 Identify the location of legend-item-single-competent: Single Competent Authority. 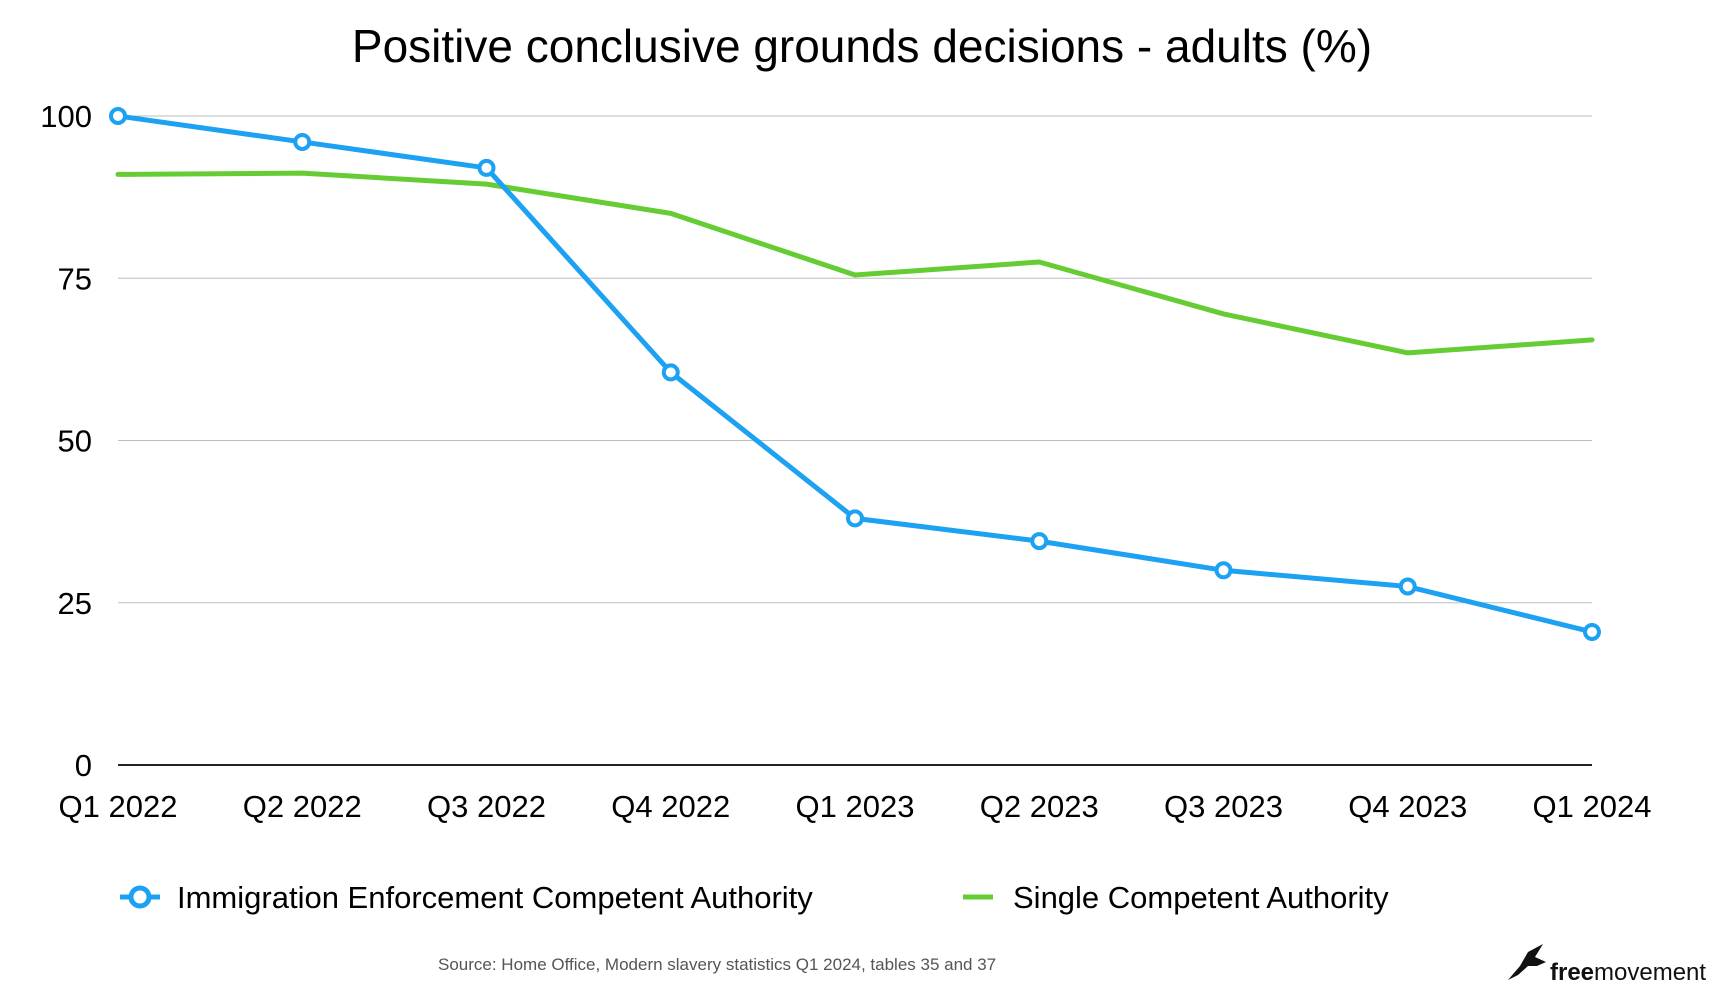
(1176, 897).